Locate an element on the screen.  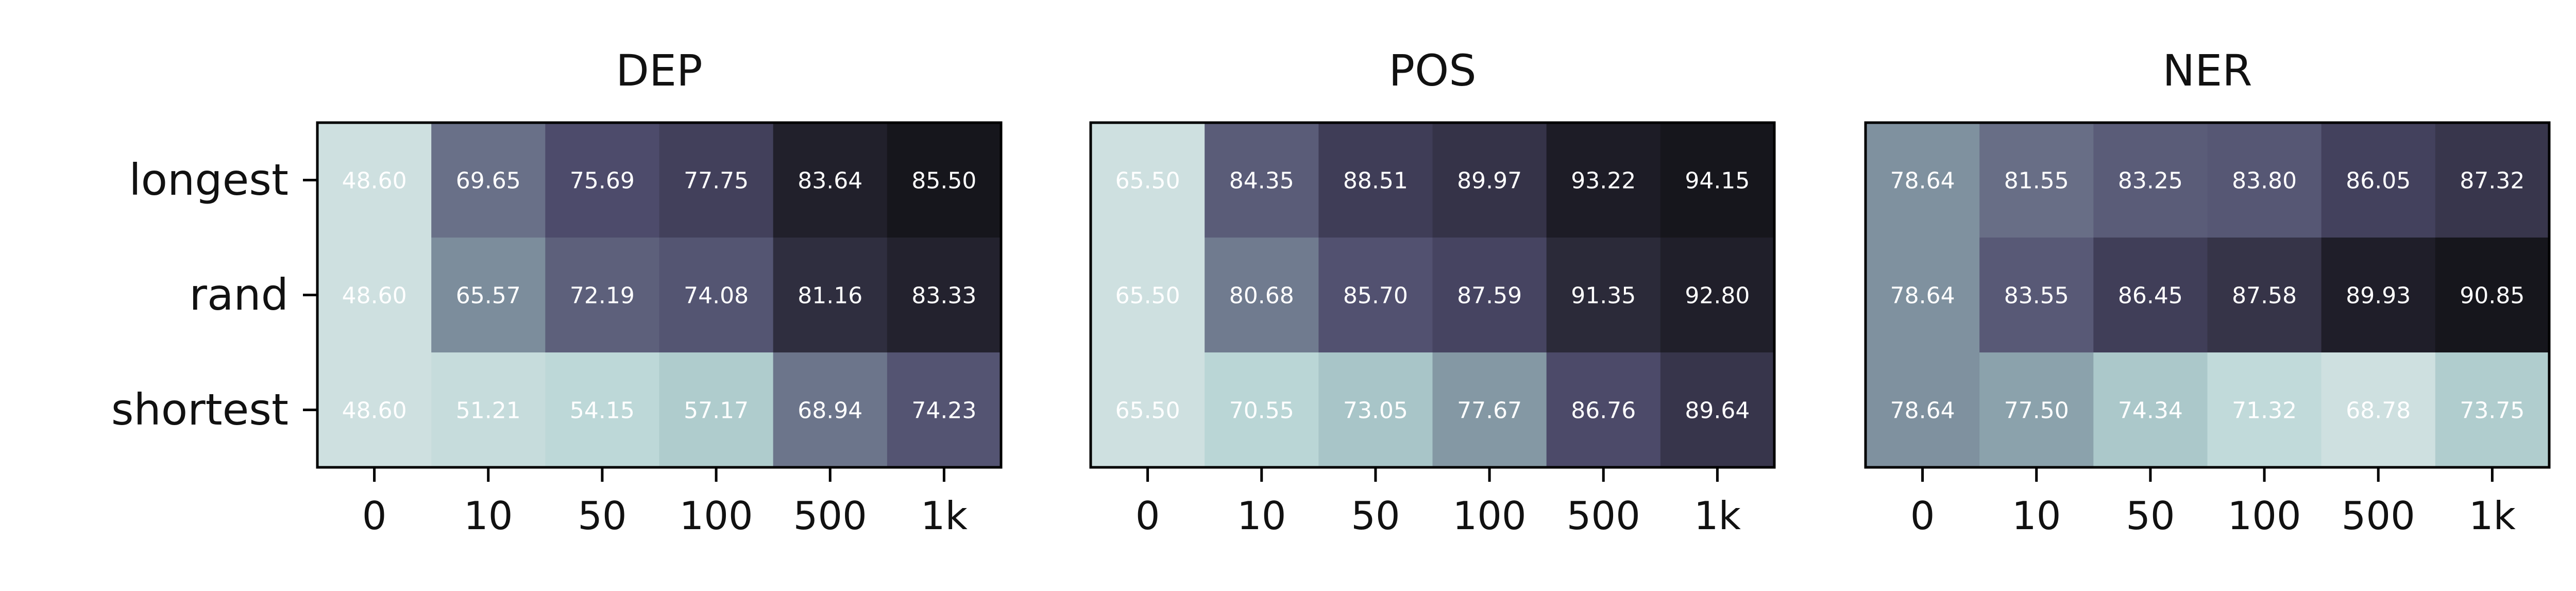
pos-x-tick-label: 100 is located at coordinates (1490, 516).